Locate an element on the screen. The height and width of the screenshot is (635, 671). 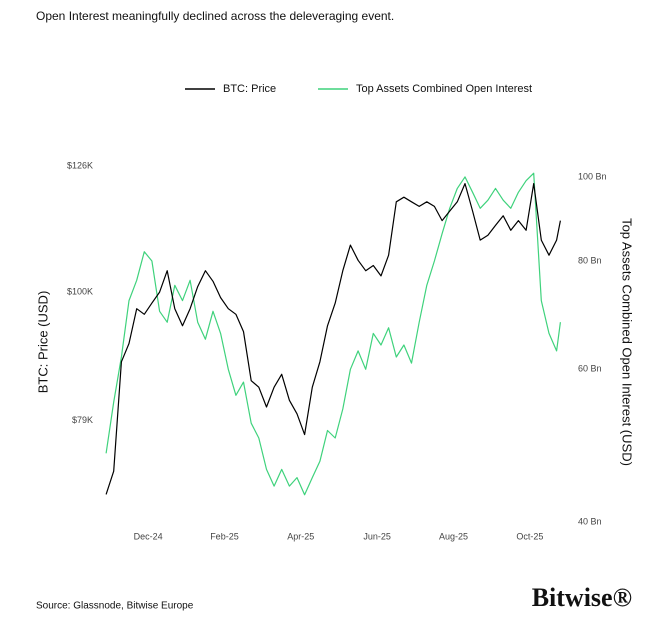
x-tick-label: Dec-24 is located at coordinates (148, 536).